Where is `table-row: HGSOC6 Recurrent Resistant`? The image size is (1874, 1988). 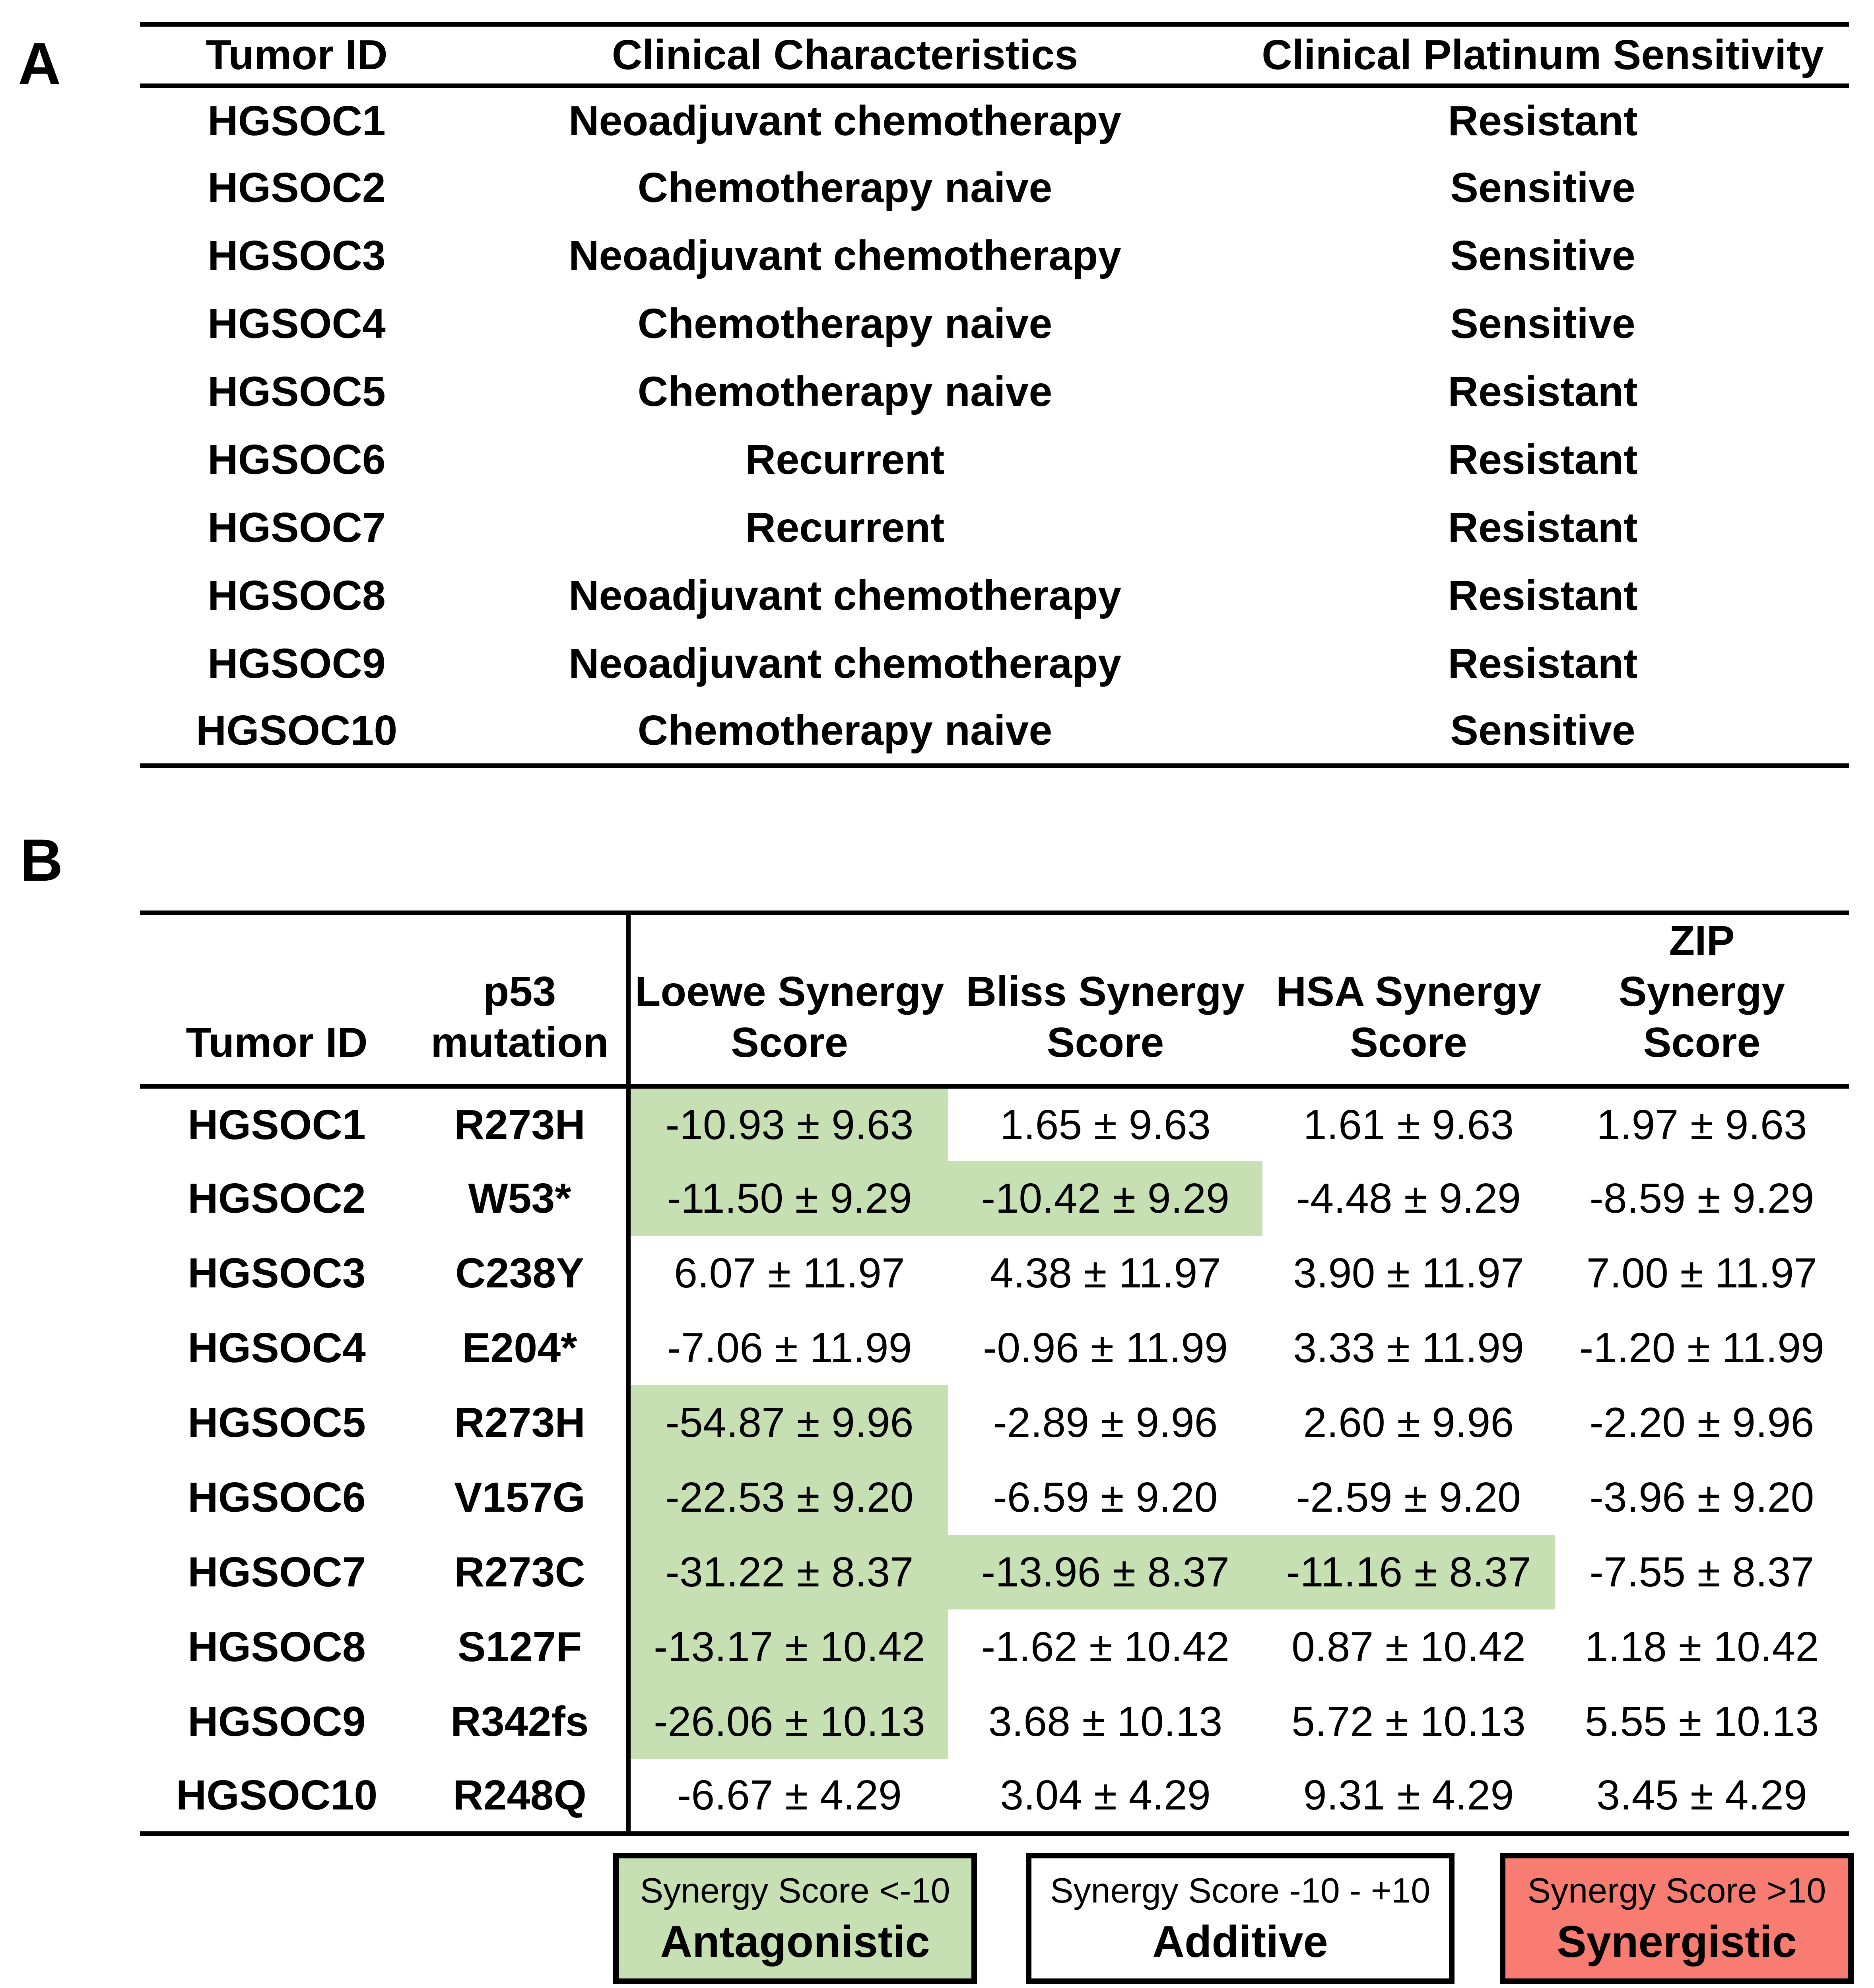 table-row: HGSOC6 Recurrent Resistant is located at coordinates (994, 460).